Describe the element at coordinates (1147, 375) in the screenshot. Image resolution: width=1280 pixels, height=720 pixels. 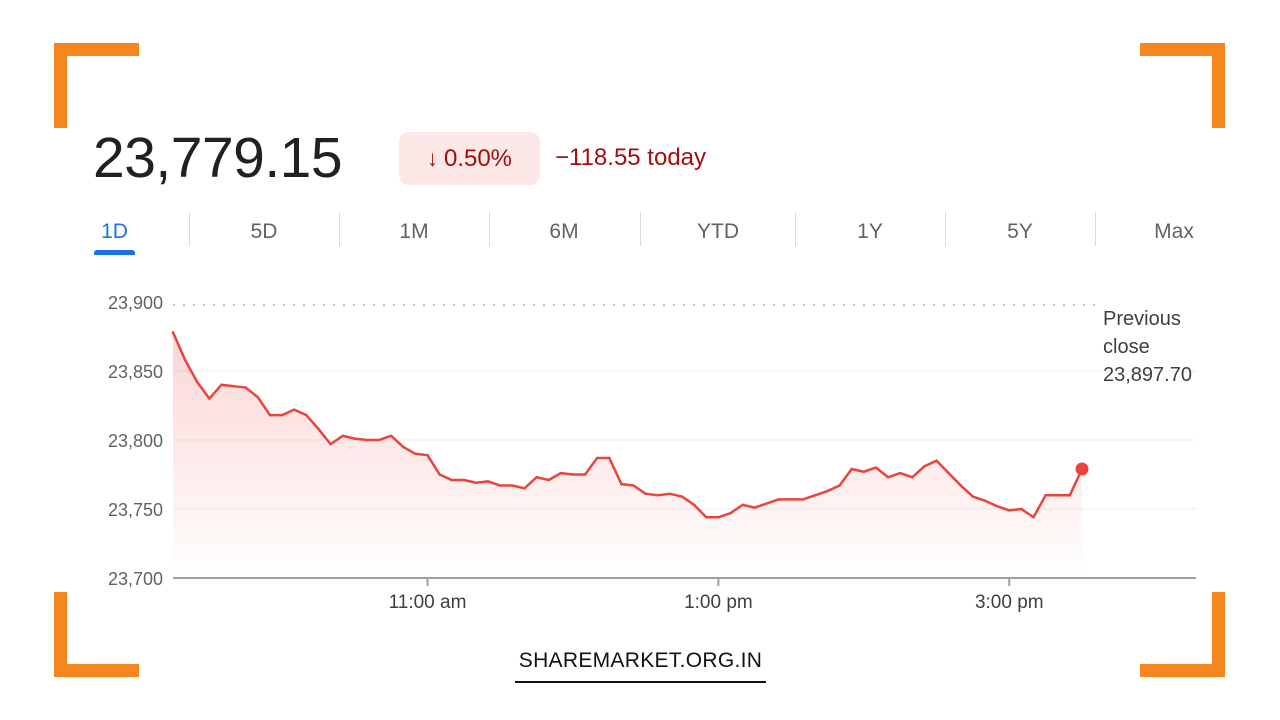
I see `previous-close-value: 23,897.70` at that location.